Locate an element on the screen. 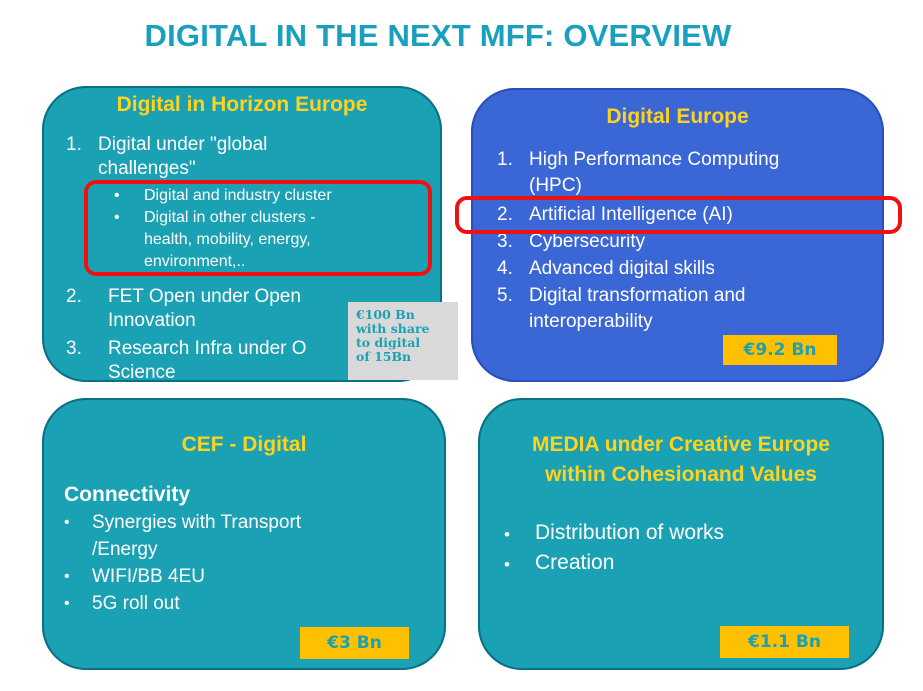 The height and width of the screenshot is (691, 923). de-item-1-line1: High Performance Computing is located at coordinates (654, 159).